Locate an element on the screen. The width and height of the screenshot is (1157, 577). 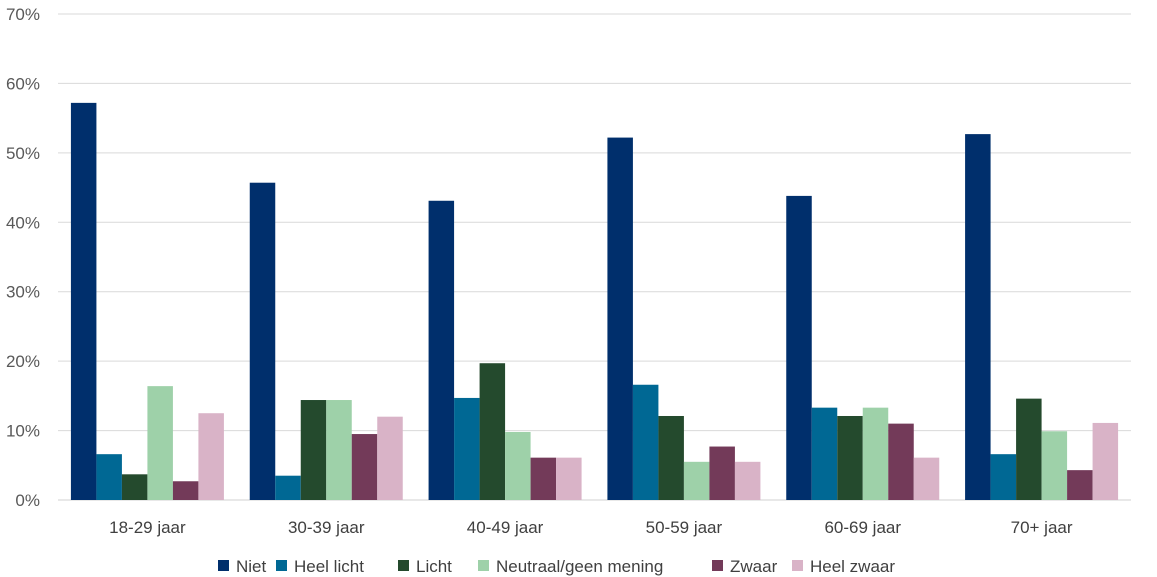
legend-label: Heel licht is located at coordinates (329, 566).